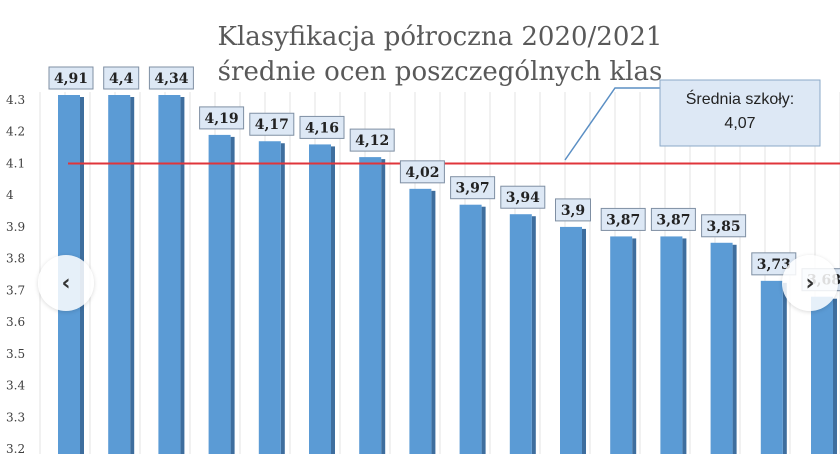  I want to click on carousel-next-button: ›, so click(810, 283).